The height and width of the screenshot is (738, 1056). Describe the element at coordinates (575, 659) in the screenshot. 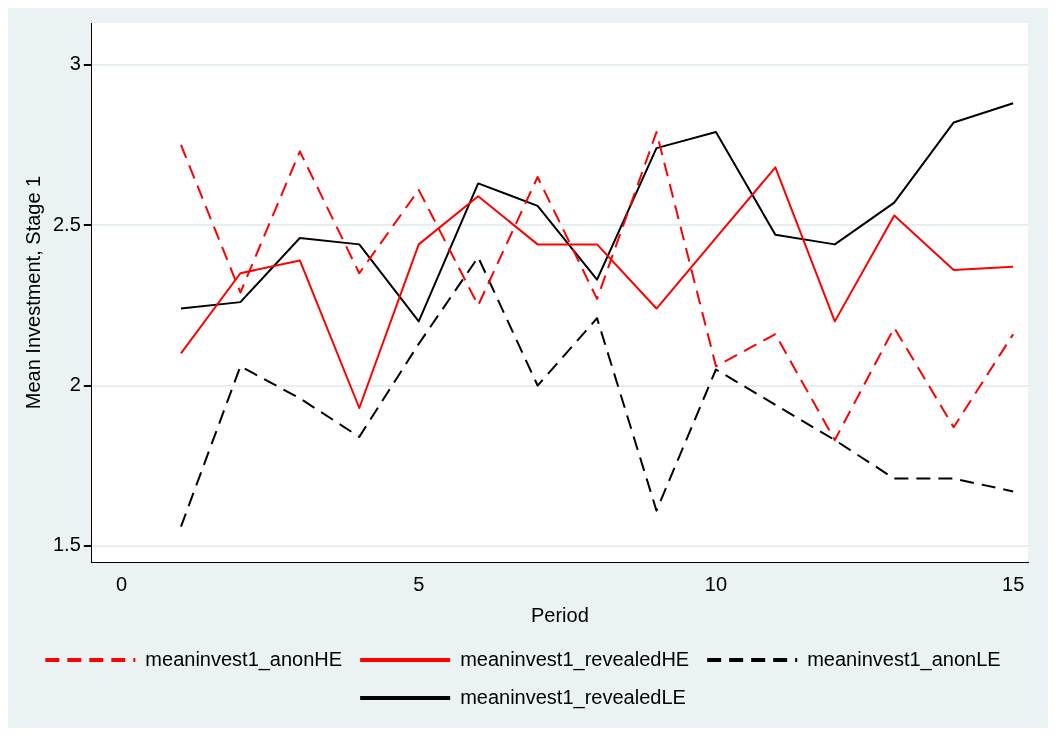

I see `legend-label: meaninvest1_revealedHE` at that location.